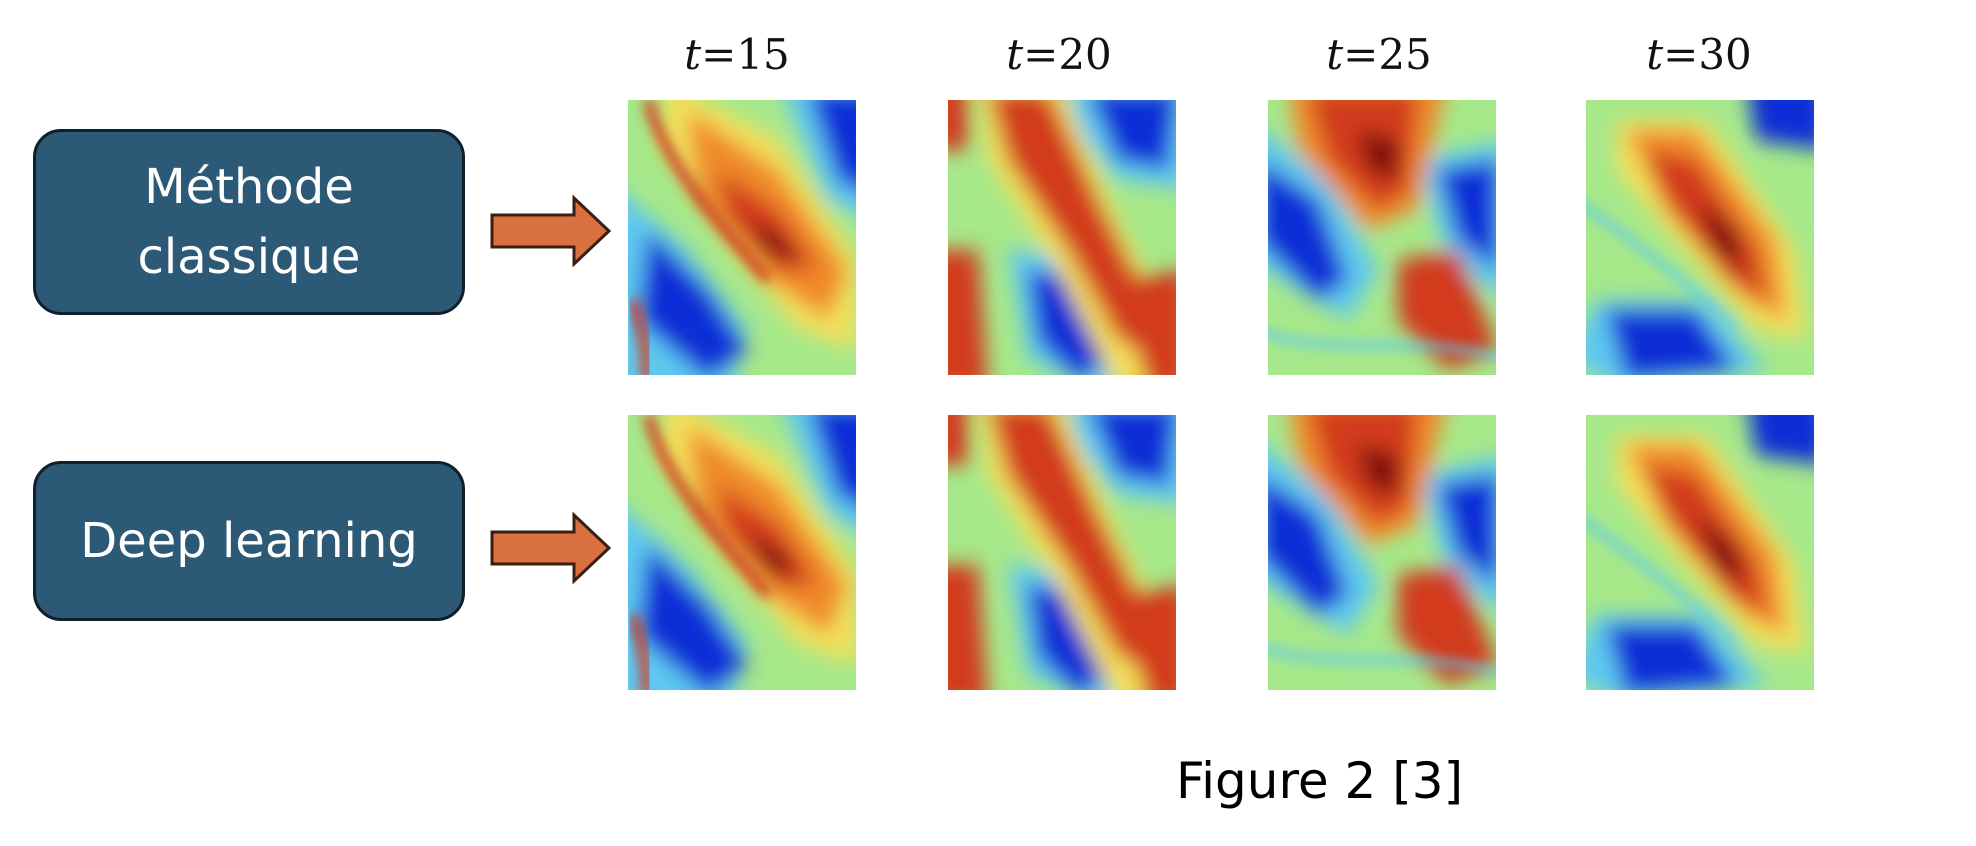 The image size is (1976, 846). What do you see at coordinates (1320, 781) in the screenshot?
I see `figure-caption: Figure 2 [3]` at bounding box center [1320, 781].